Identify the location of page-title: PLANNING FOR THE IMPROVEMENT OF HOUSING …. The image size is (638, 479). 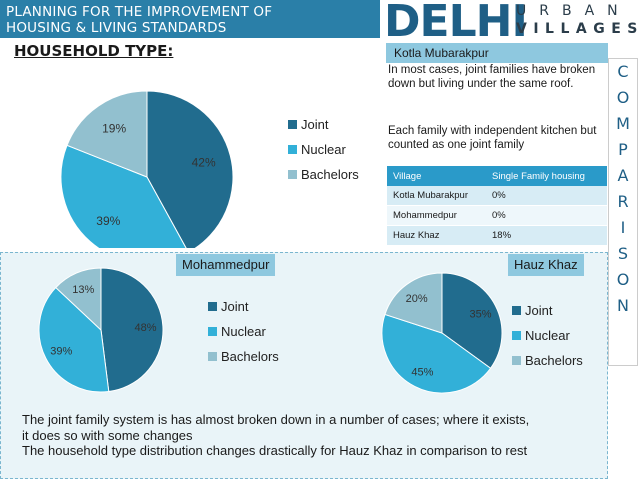
(139, 20).